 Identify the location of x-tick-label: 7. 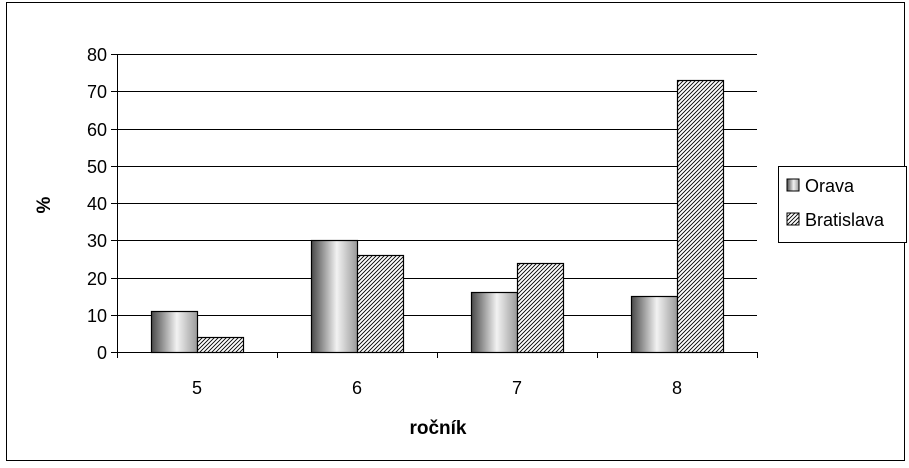
(517, 388).